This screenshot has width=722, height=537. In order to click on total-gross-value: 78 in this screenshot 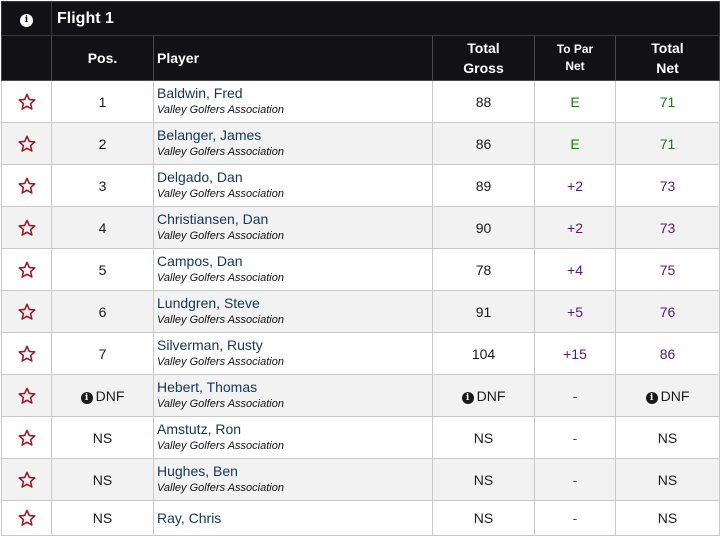, I will do `click(483, 269)`.